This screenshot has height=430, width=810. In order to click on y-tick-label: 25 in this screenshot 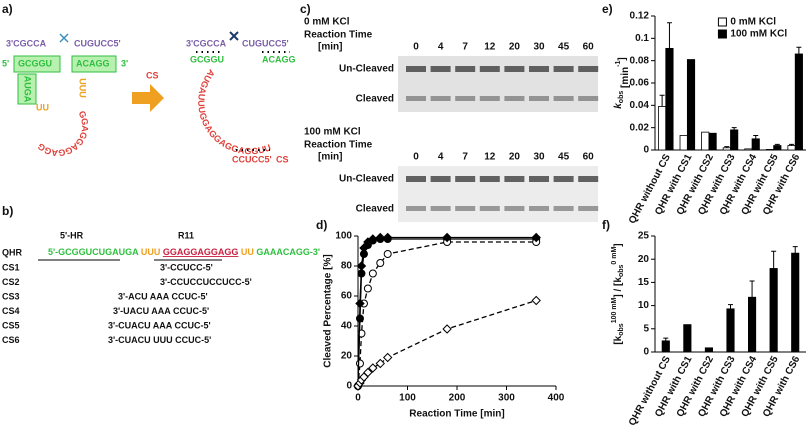, I will do `click(644, 236)`.